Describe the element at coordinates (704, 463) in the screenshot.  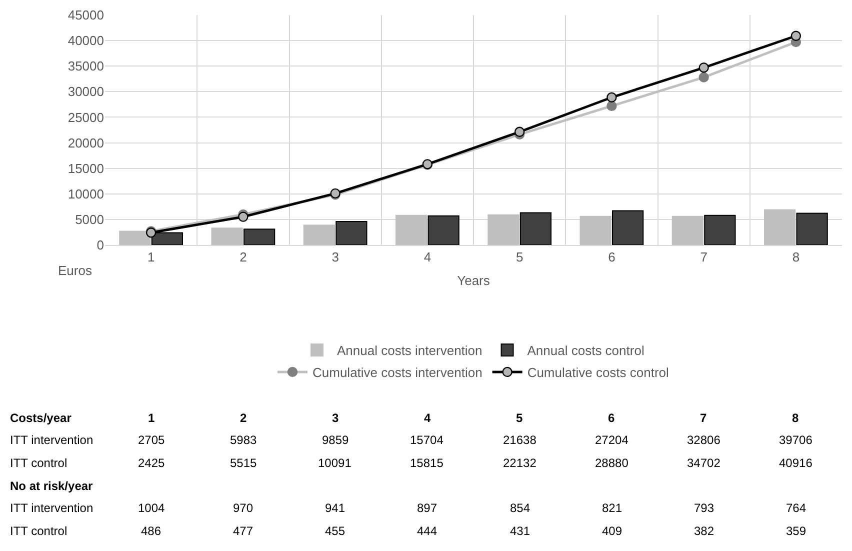
I see `data-label: 34702` at that location.